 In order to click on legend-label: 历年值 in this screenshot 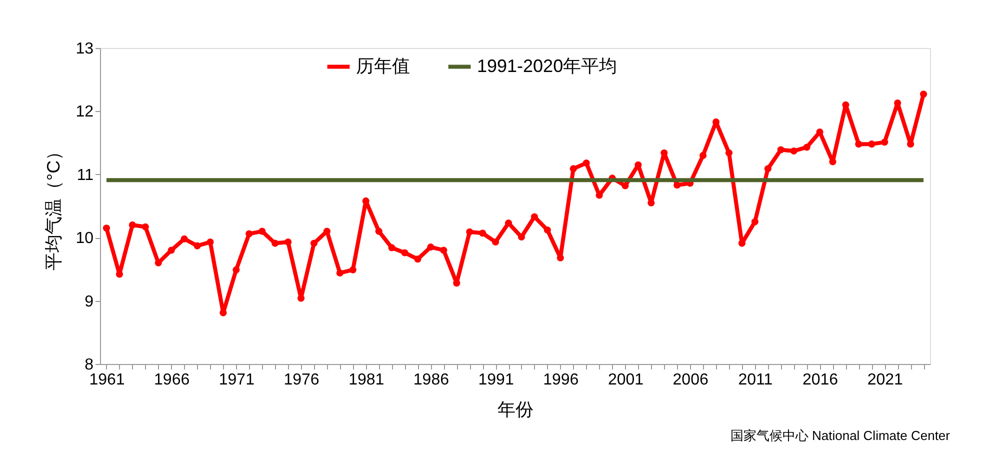, I will do `click(383, 66)`.